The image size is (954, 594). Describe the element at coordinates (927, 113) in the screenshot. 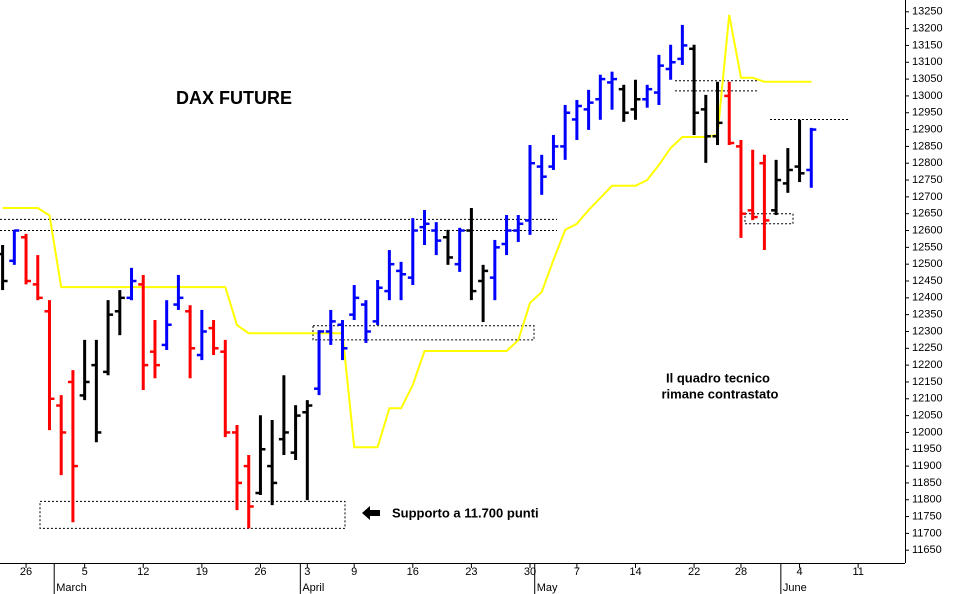

I see `y-tick-label: 12950` at that location.